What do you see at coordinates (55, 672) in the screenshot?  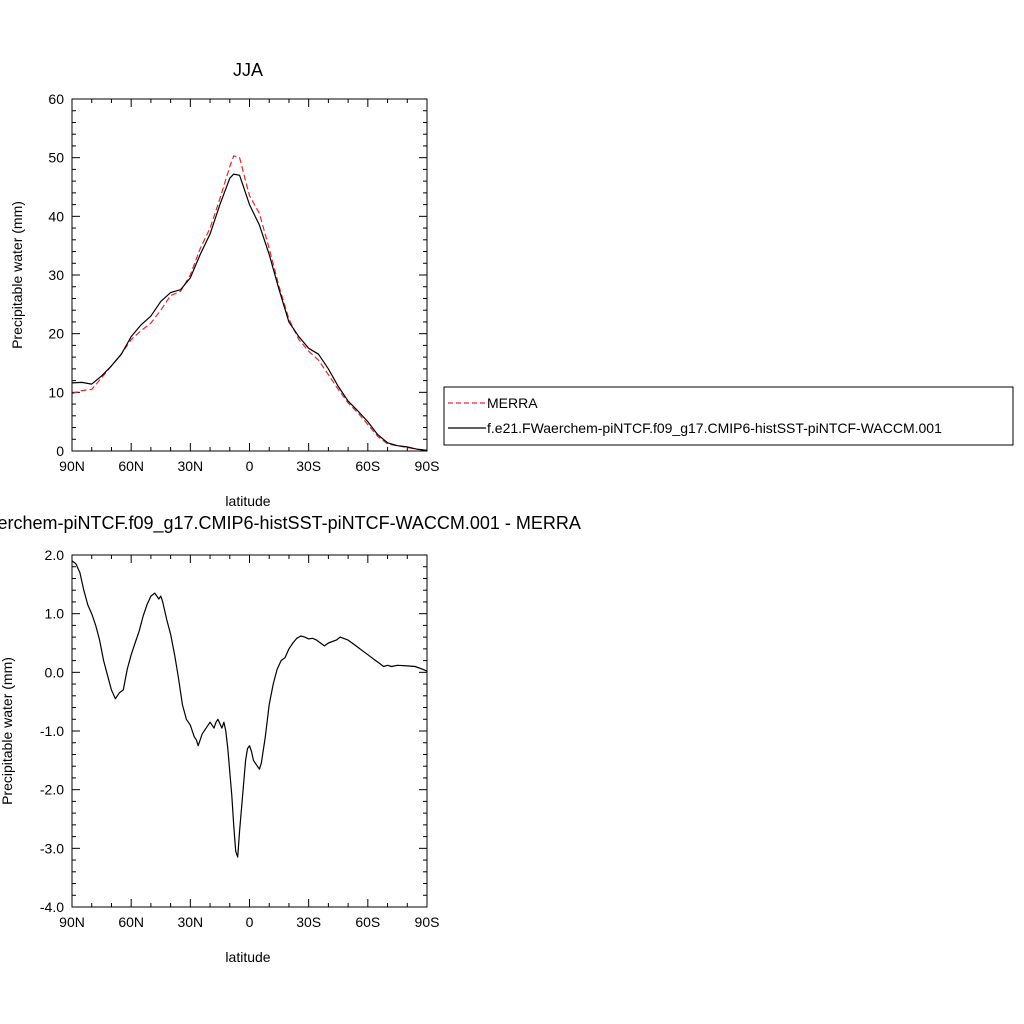 I see `y-tick-label: 0.0` at bounding box center [55, 672].